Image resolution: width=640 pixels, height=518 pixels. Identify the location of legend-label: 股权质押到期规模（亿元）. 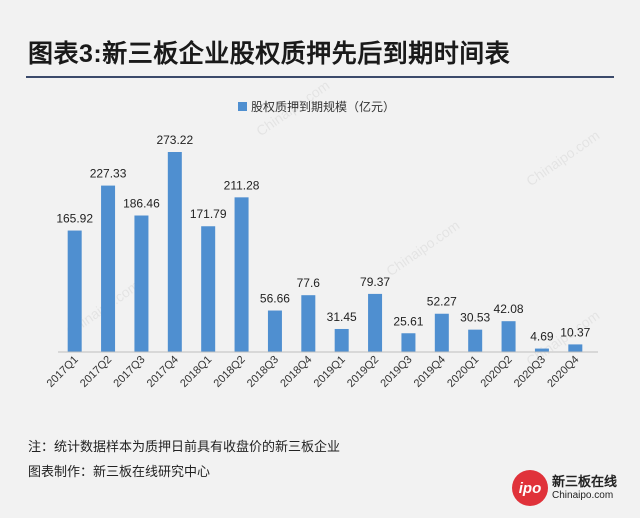
(323, 107).